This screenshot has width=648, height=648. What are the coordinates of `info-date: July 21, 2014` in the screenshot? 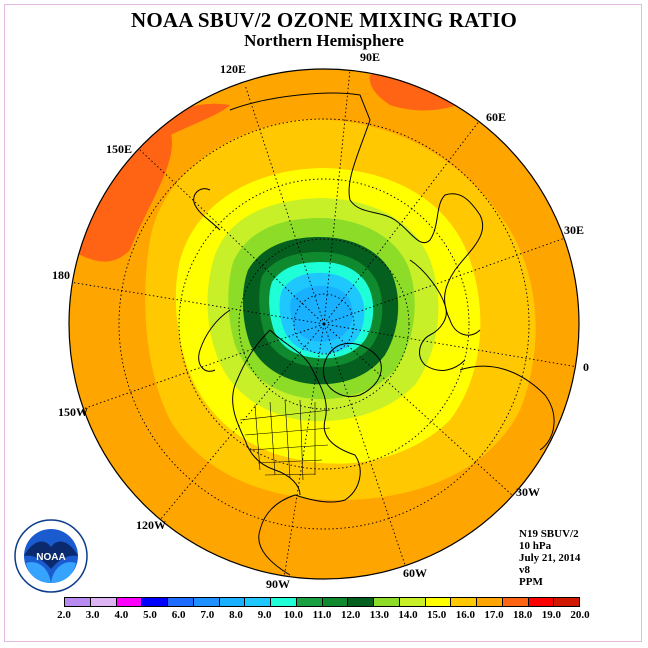 It's located at (550, 558).